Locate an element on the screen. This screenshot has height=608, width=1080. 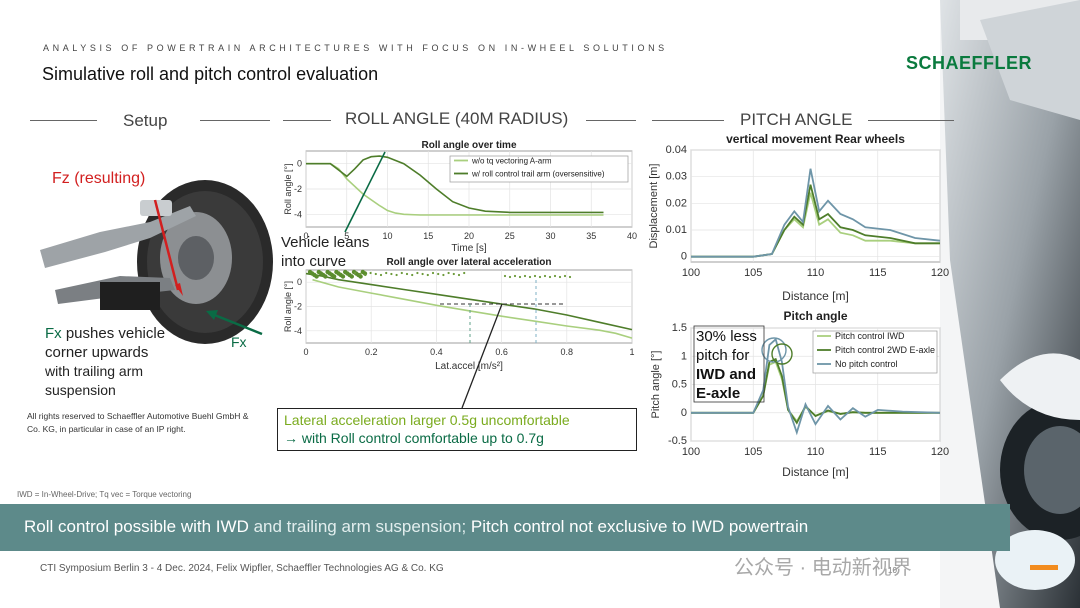
chart-title: Roll angle over lateral acceleration is located at coordinates (468, 262).